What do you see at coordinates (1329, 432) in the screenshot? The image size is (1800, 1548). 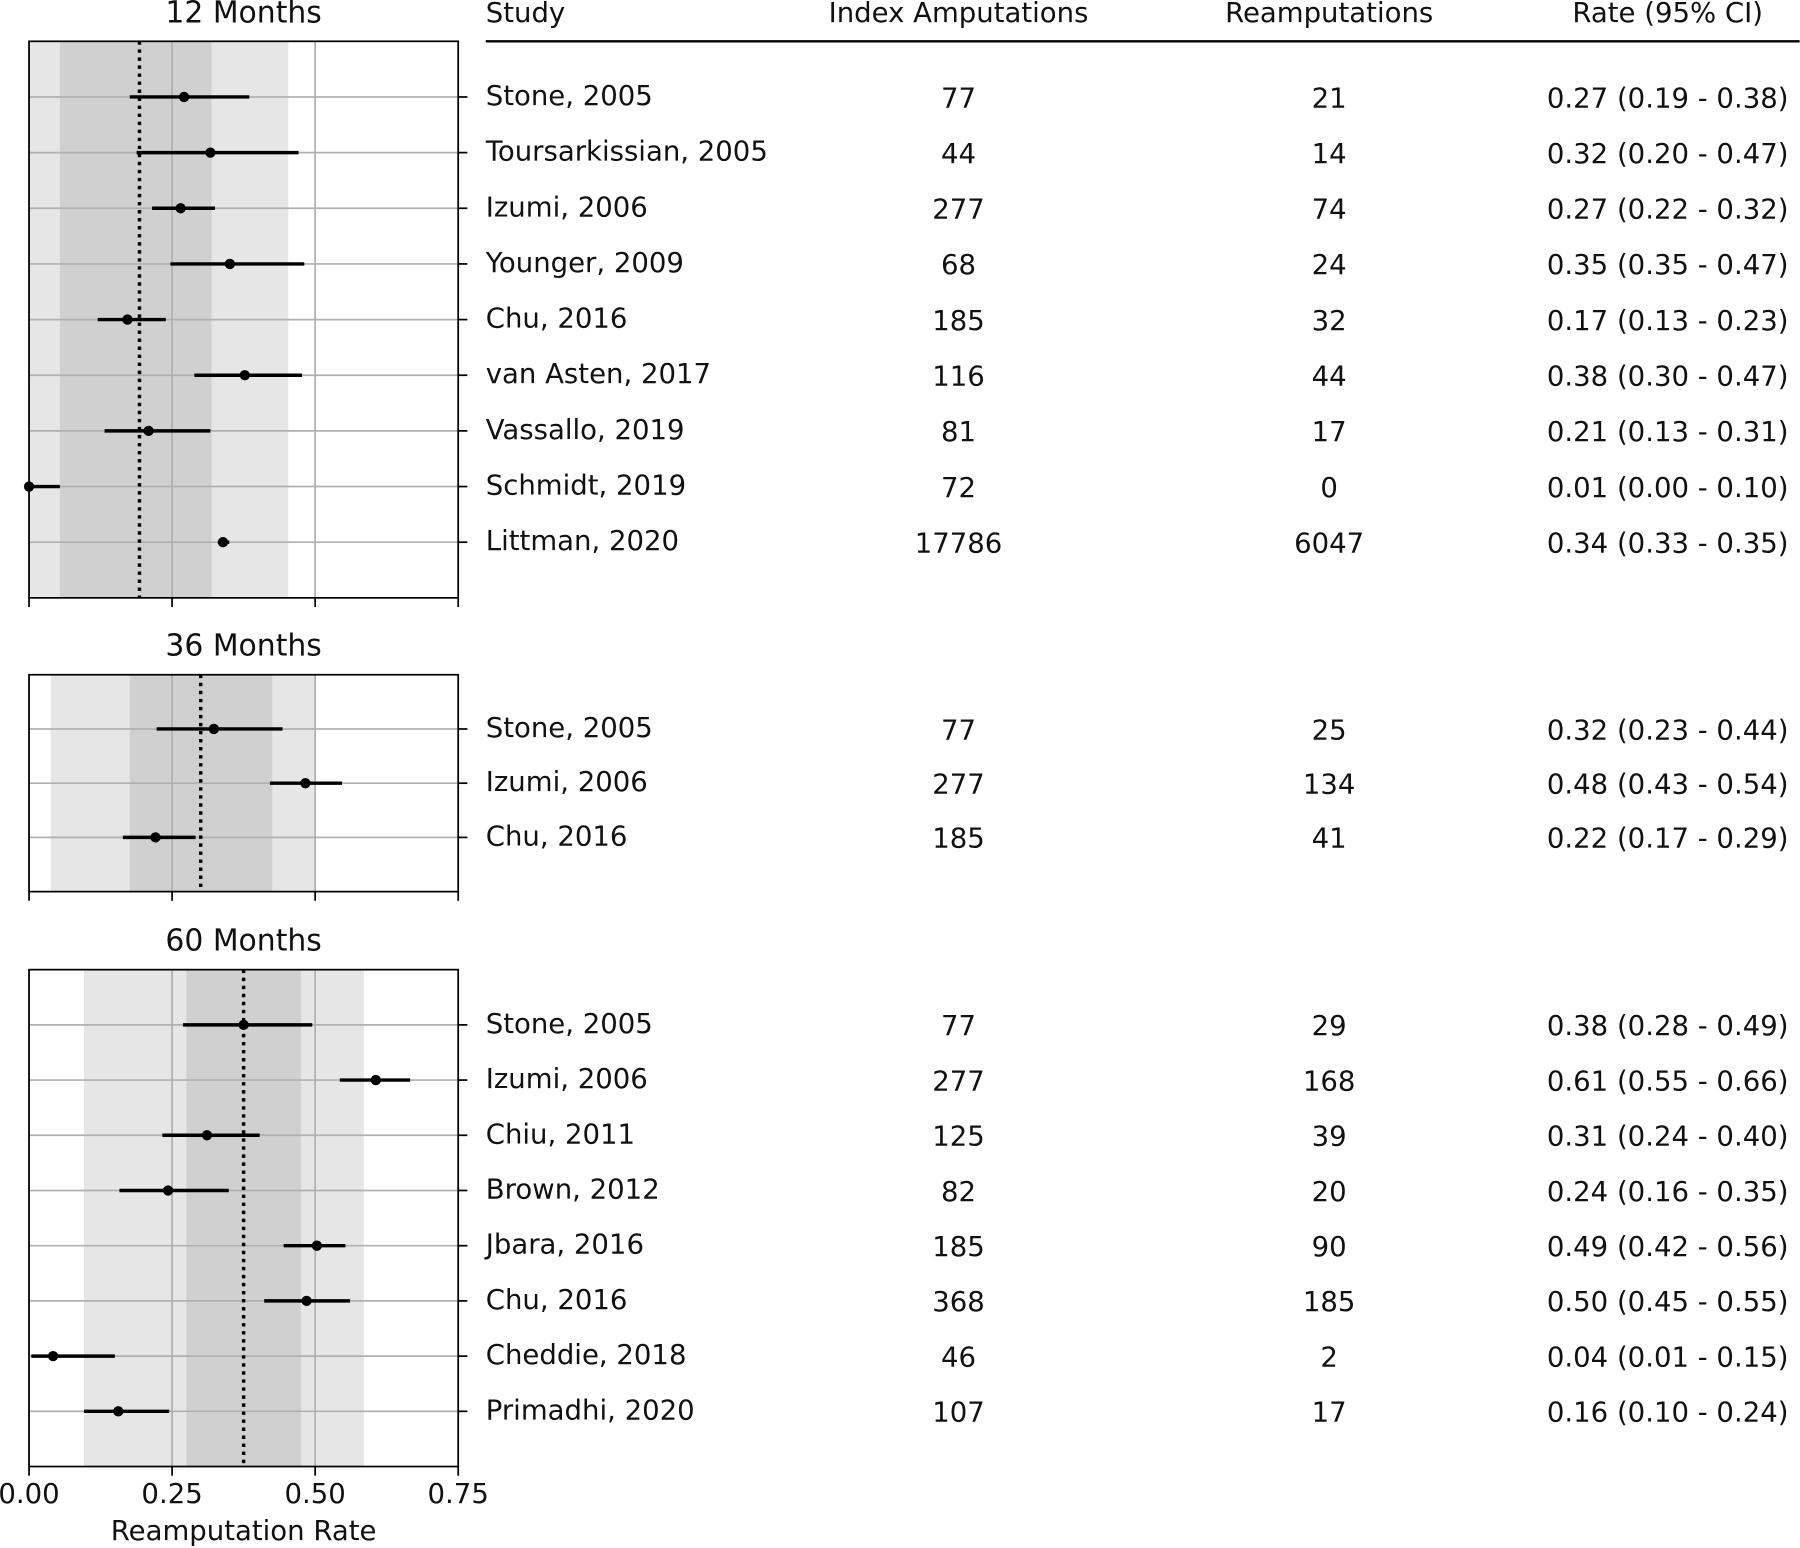 I see `reamputations: 17` at bounding box center [1329, 432].